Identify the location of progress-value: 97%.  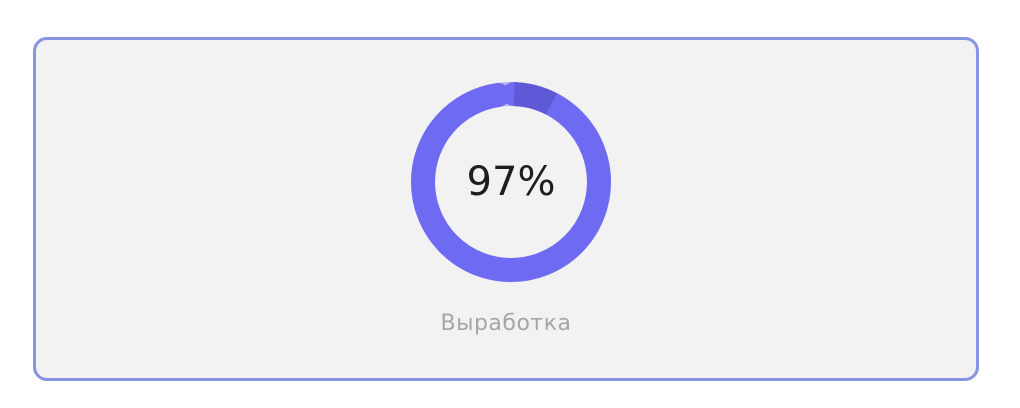
(511, 182).